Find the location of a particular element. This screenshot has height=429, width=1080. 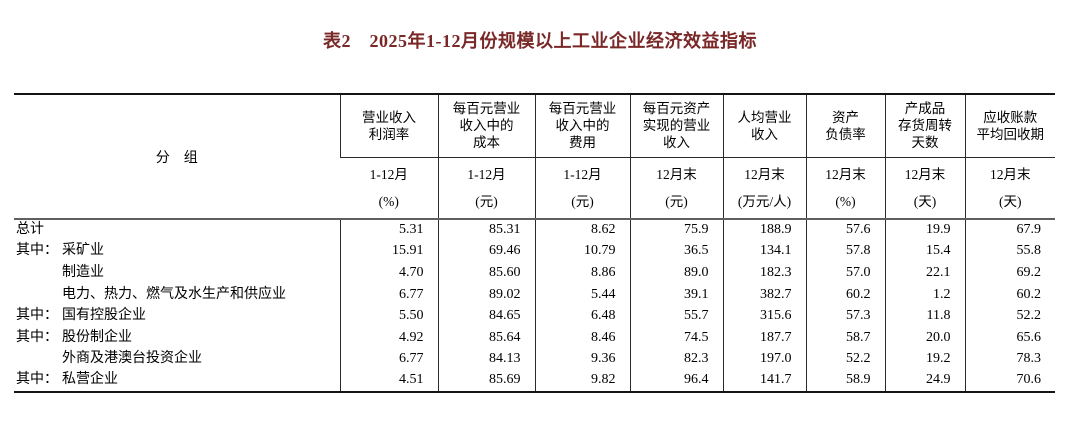

value-cell: 96.4 is located at coordinates (676, 381).